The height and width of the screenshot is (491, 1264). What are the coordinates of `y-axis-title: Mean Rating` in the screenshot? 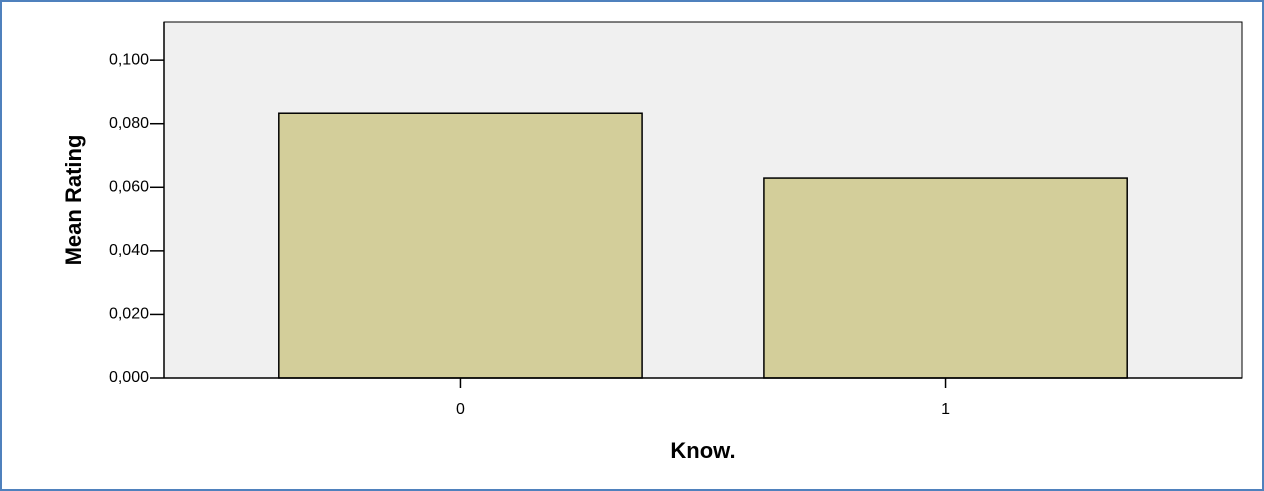 It's located at (73, 200).